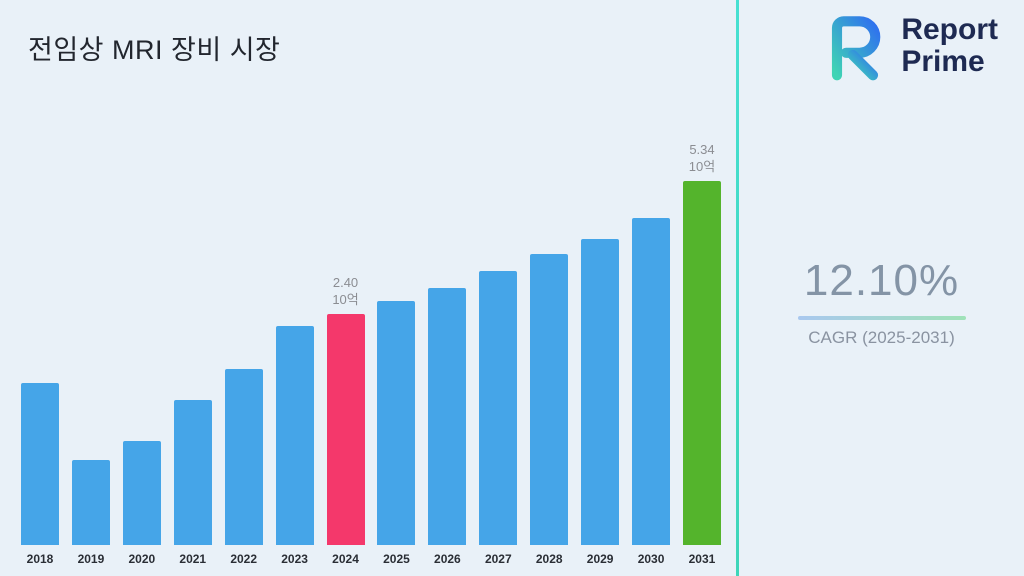 This screenshot has height=576, width=1024. I want to click on bar-value-label: 2.40 10억, so click(345, 292).